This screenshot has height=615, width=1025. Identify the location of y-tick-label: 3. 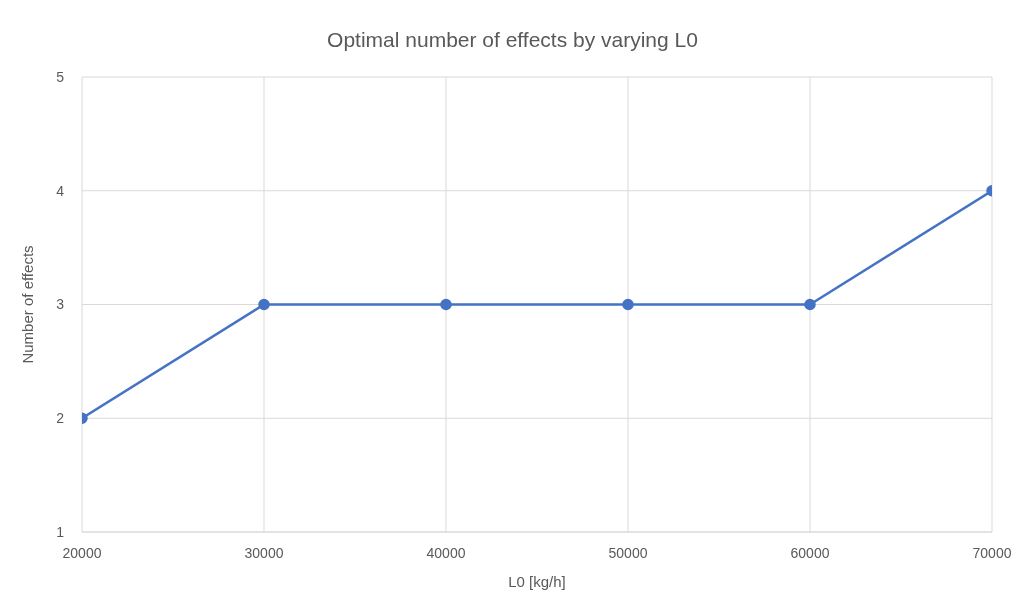
(60, 304).